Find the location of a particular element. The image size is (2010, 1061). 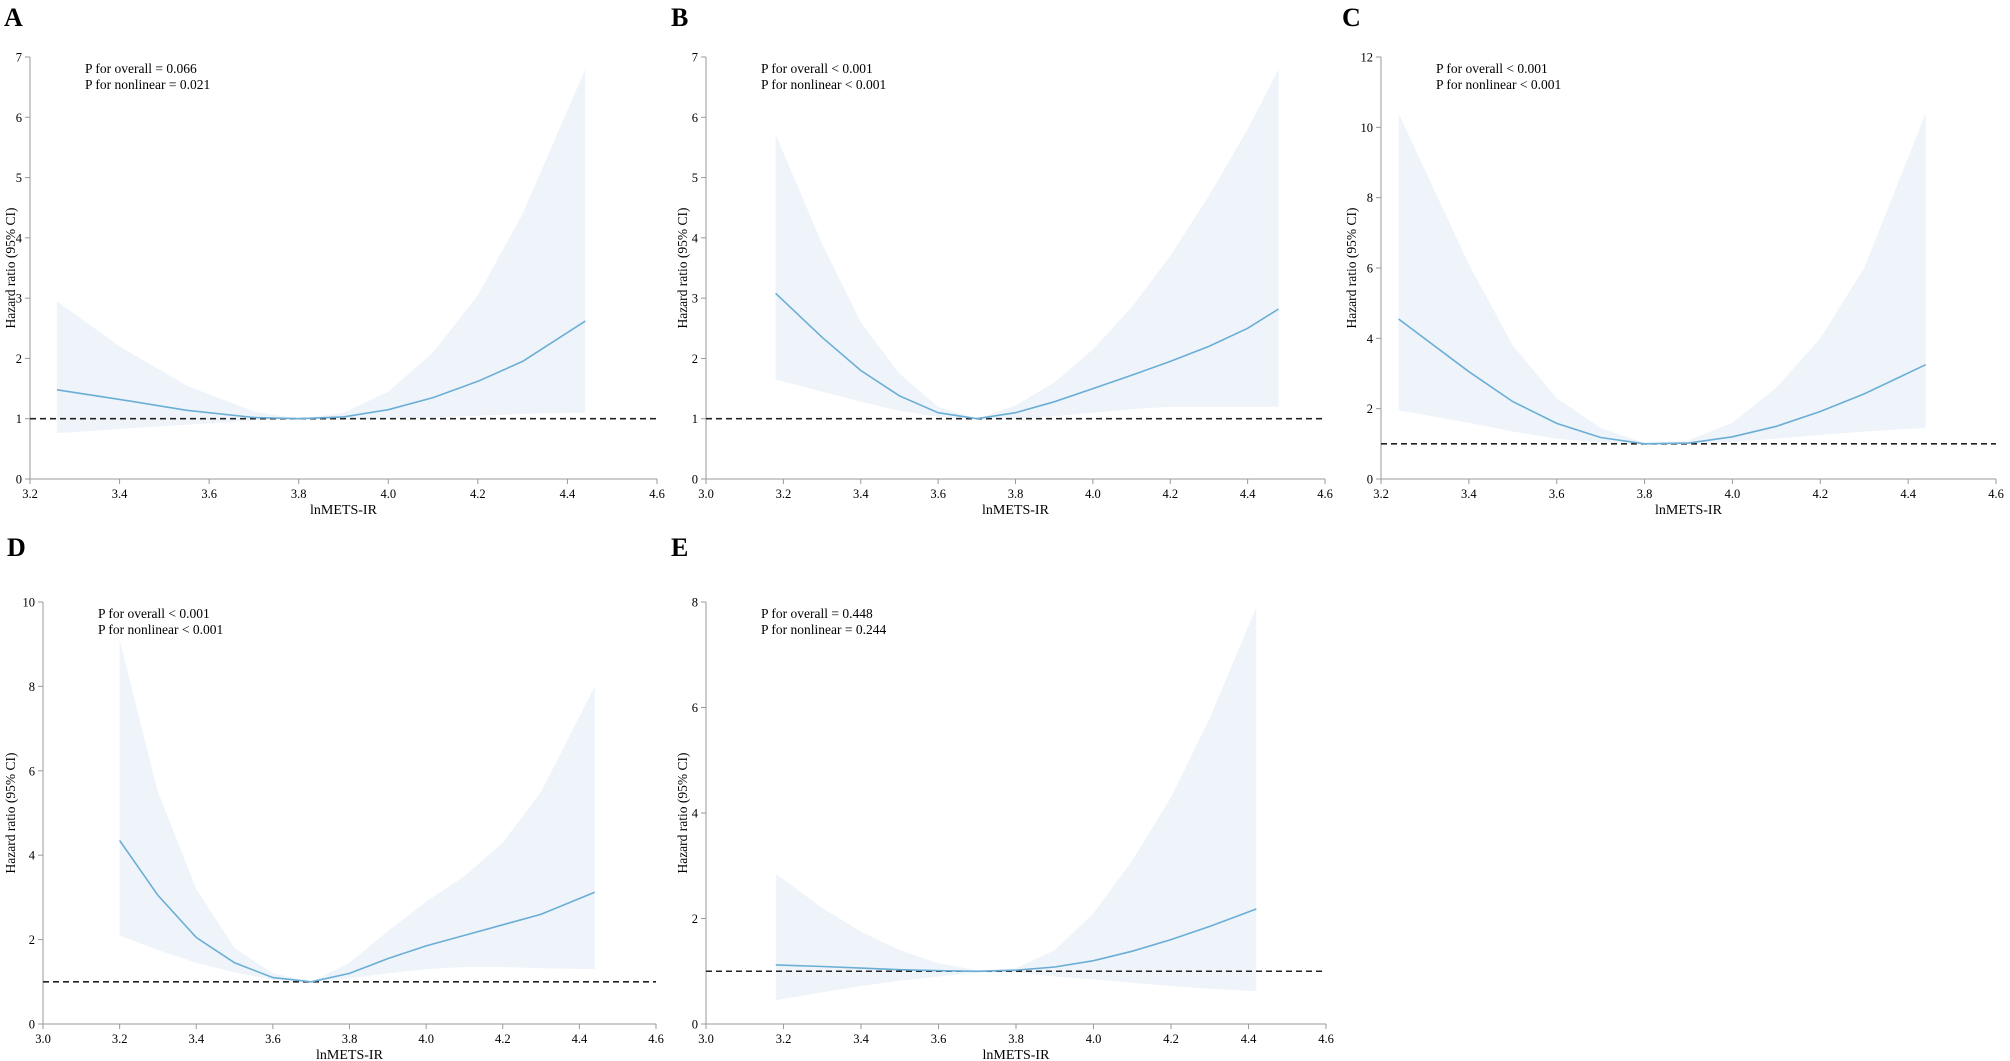

y-tick-label: 5 is located at coordinates (695, 178).